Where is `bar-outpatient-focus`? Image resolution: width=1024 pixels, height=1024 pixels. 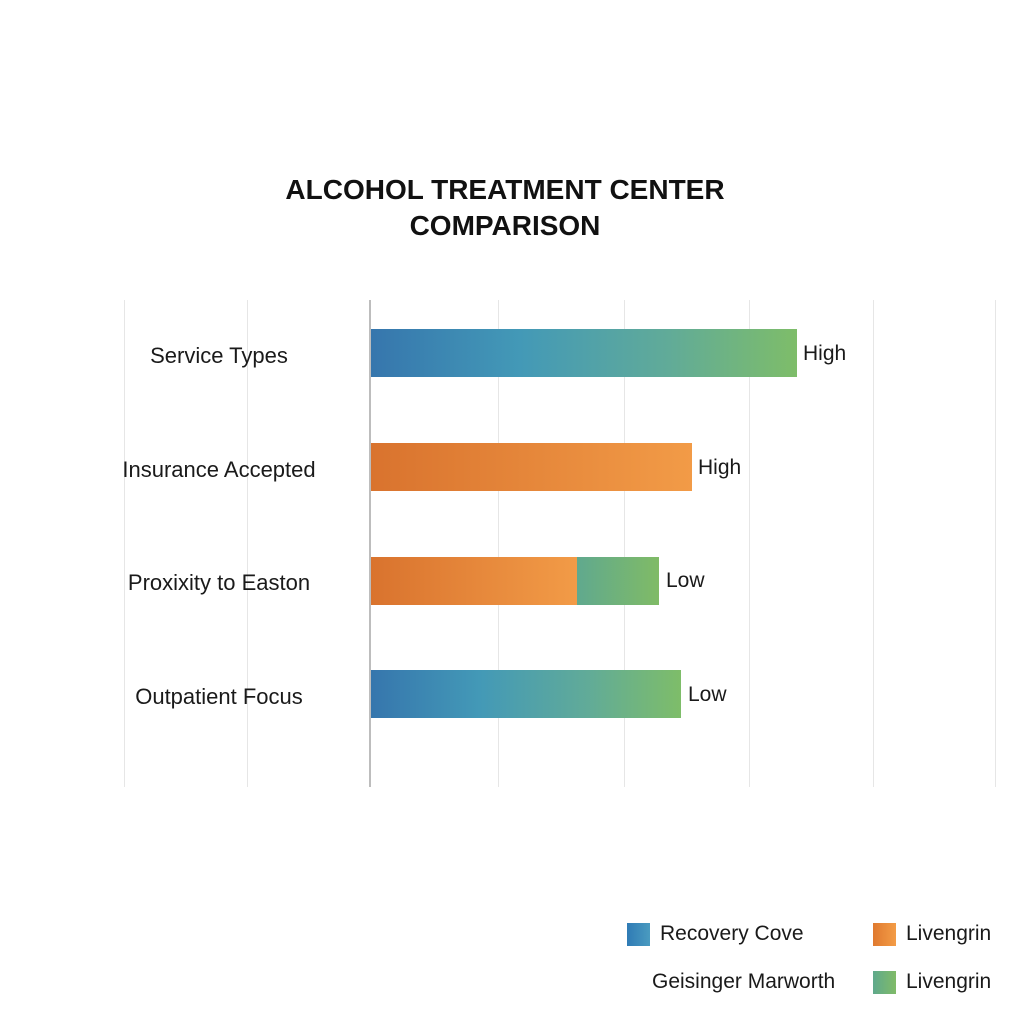 bar-outpatient-focus is located at coordinates (526, 694).